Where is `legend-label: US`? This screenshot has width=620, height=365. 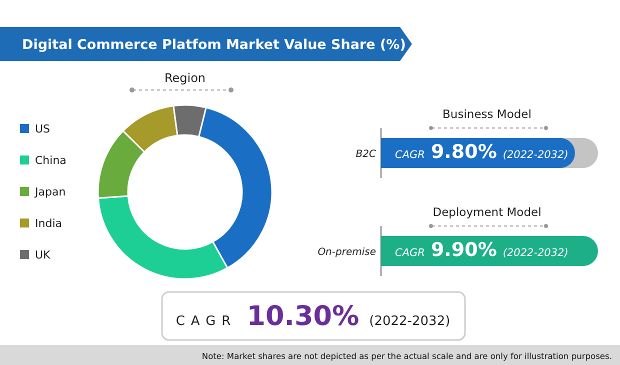
legend-label: US is located at coordinates (42, 129).